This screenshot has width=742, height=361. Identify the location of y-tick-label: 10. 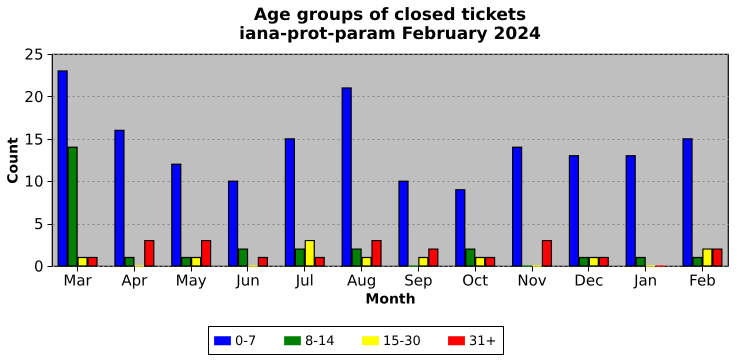
(34, 181).